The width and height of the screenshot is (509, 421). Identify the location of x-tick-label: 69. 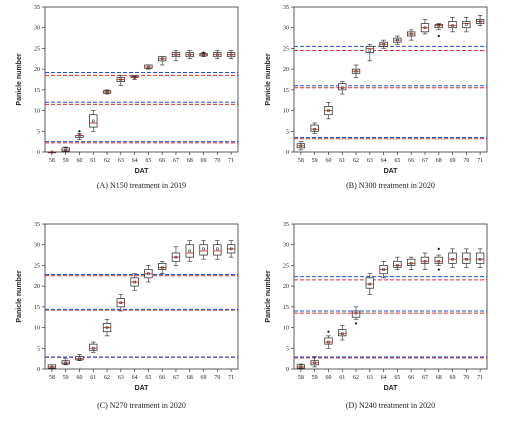
(204, 161).